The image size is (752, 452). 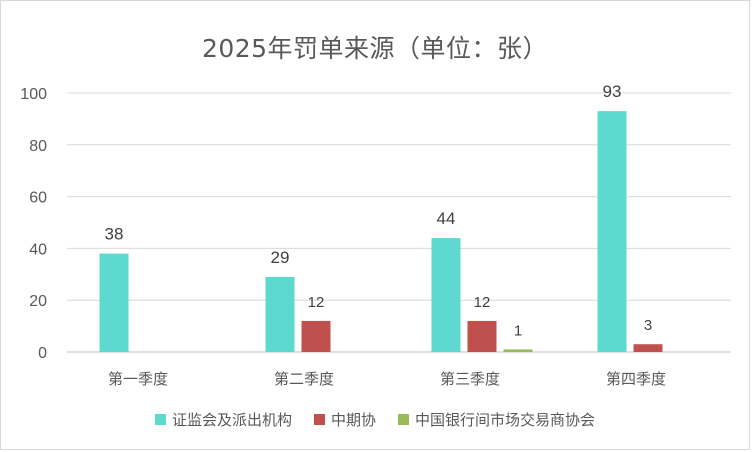 What do you see at coordinates (160, 419) in the screenshot?
I see `legend-swatch-csrc` at bounding box center [160, 419].